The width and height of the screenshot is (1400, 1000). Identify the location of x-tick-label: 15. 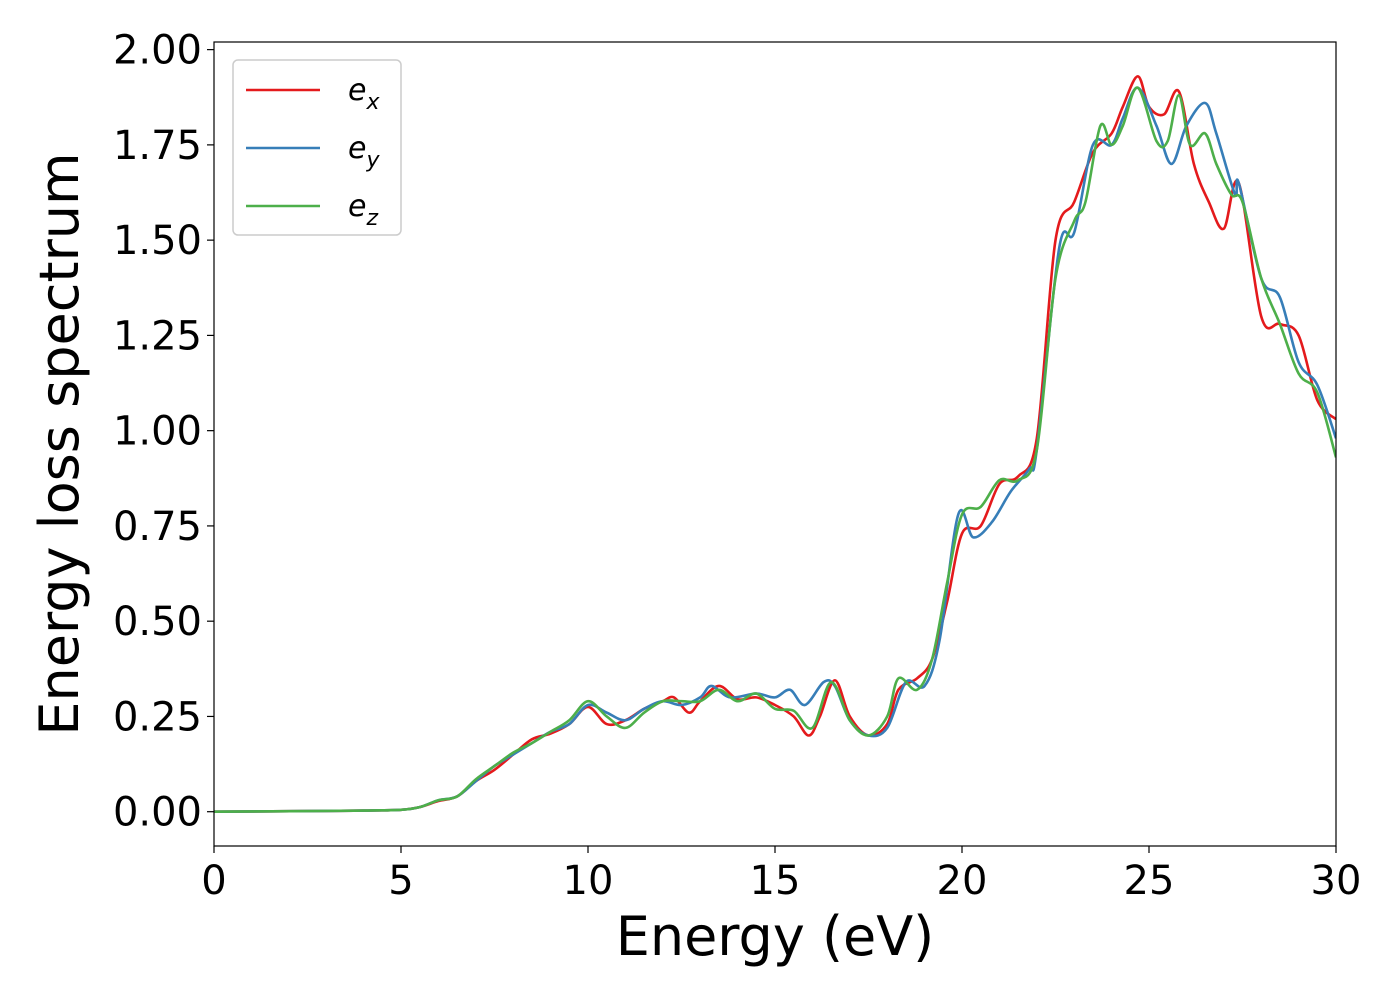
(775, 881).